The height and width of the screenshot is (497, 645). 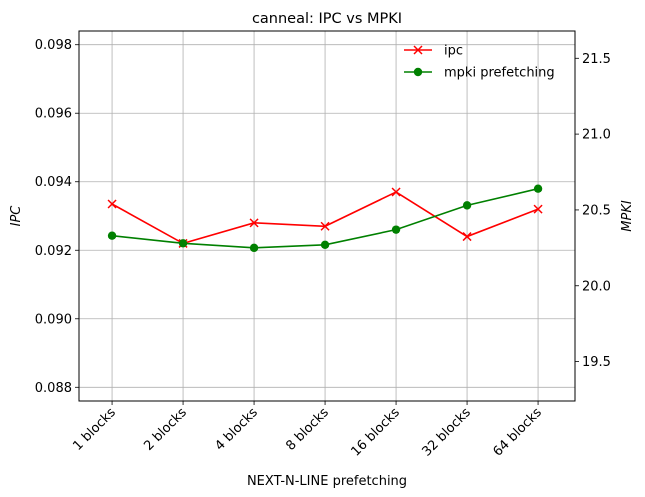 What do you see at coordinates (16, 216) in the screenshot?
I see `left-axis-label: IPC` at bounding box center [16, 216].